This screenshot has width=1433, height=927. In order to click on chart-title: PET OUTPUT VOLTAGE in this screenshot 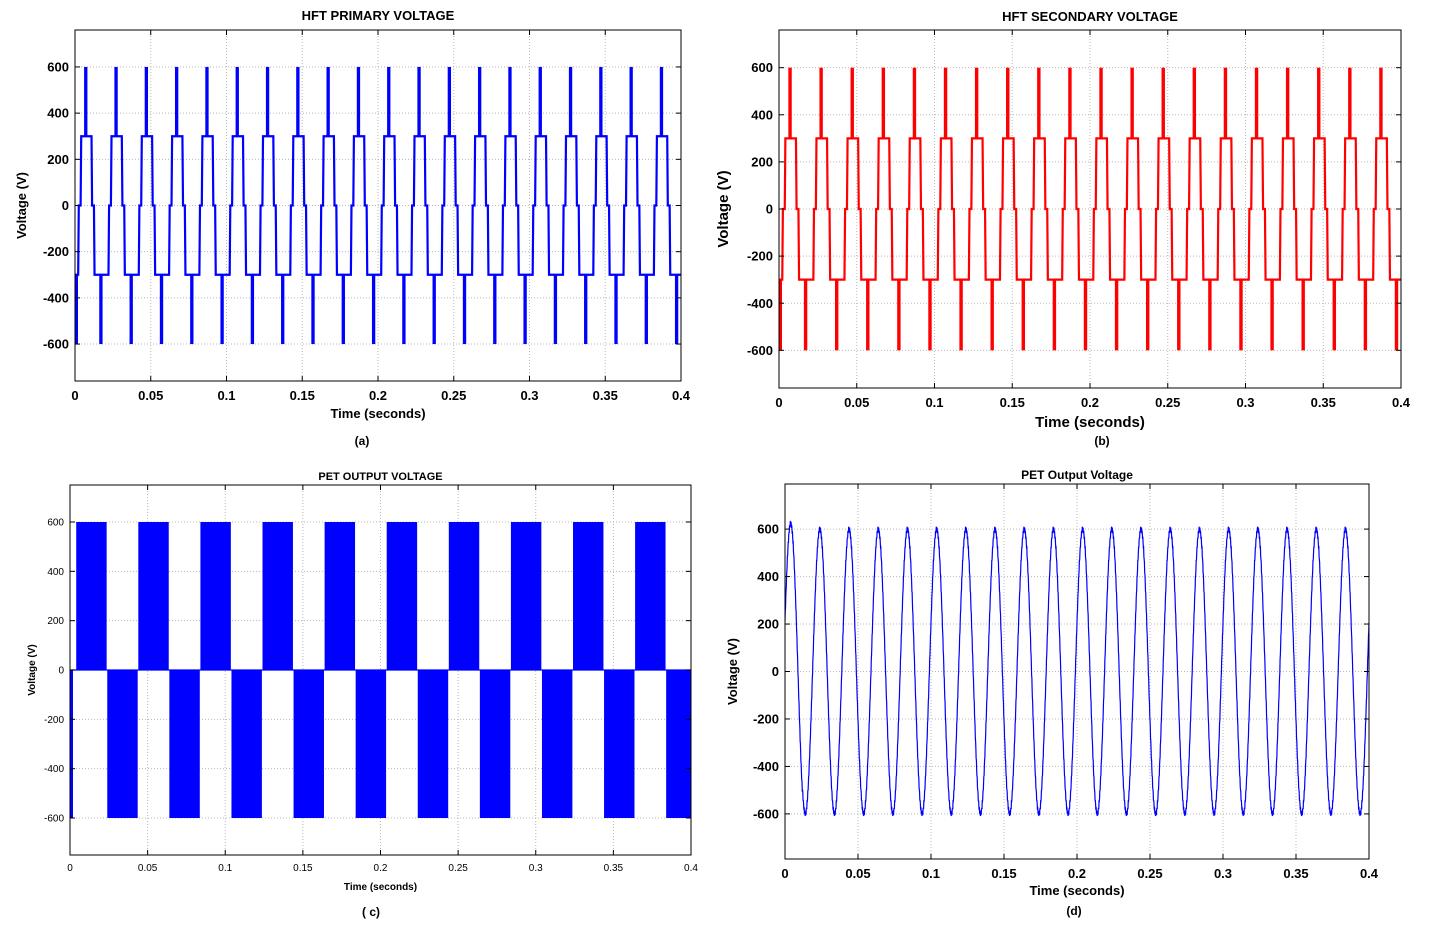, I will do `click(380, 477)`.